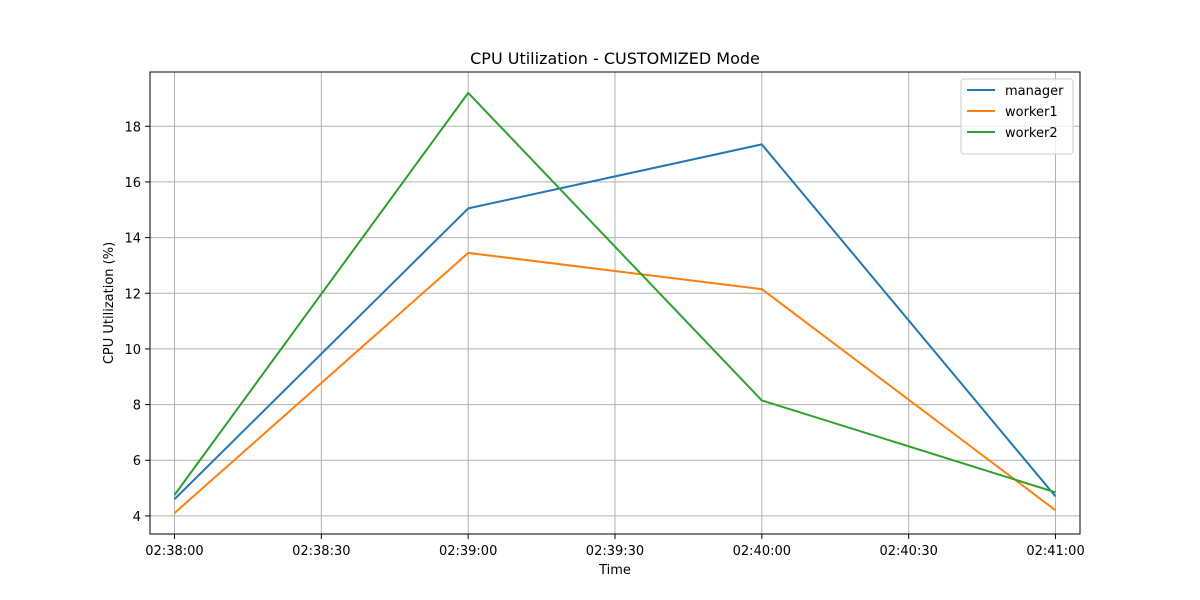 The image size is (1200, 600). I want to click on legend-label-manager: manager, so click(1034, 91).